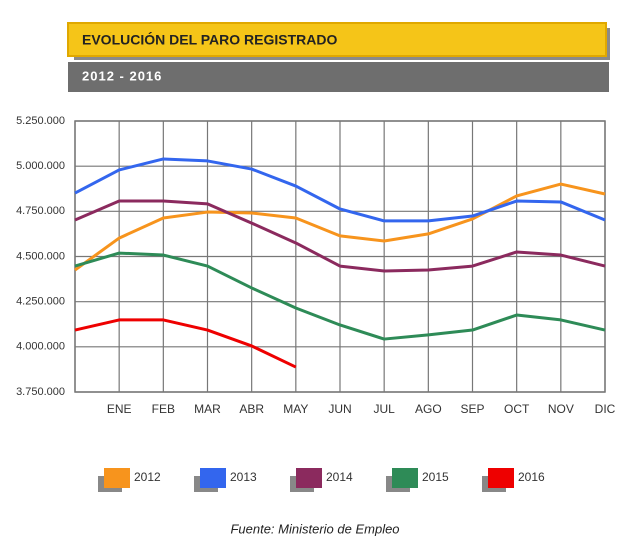  Describe the element at coordinates (122, 75) in the screenshot. I see `chart-subtitle: 2012 - 2016` at that location.